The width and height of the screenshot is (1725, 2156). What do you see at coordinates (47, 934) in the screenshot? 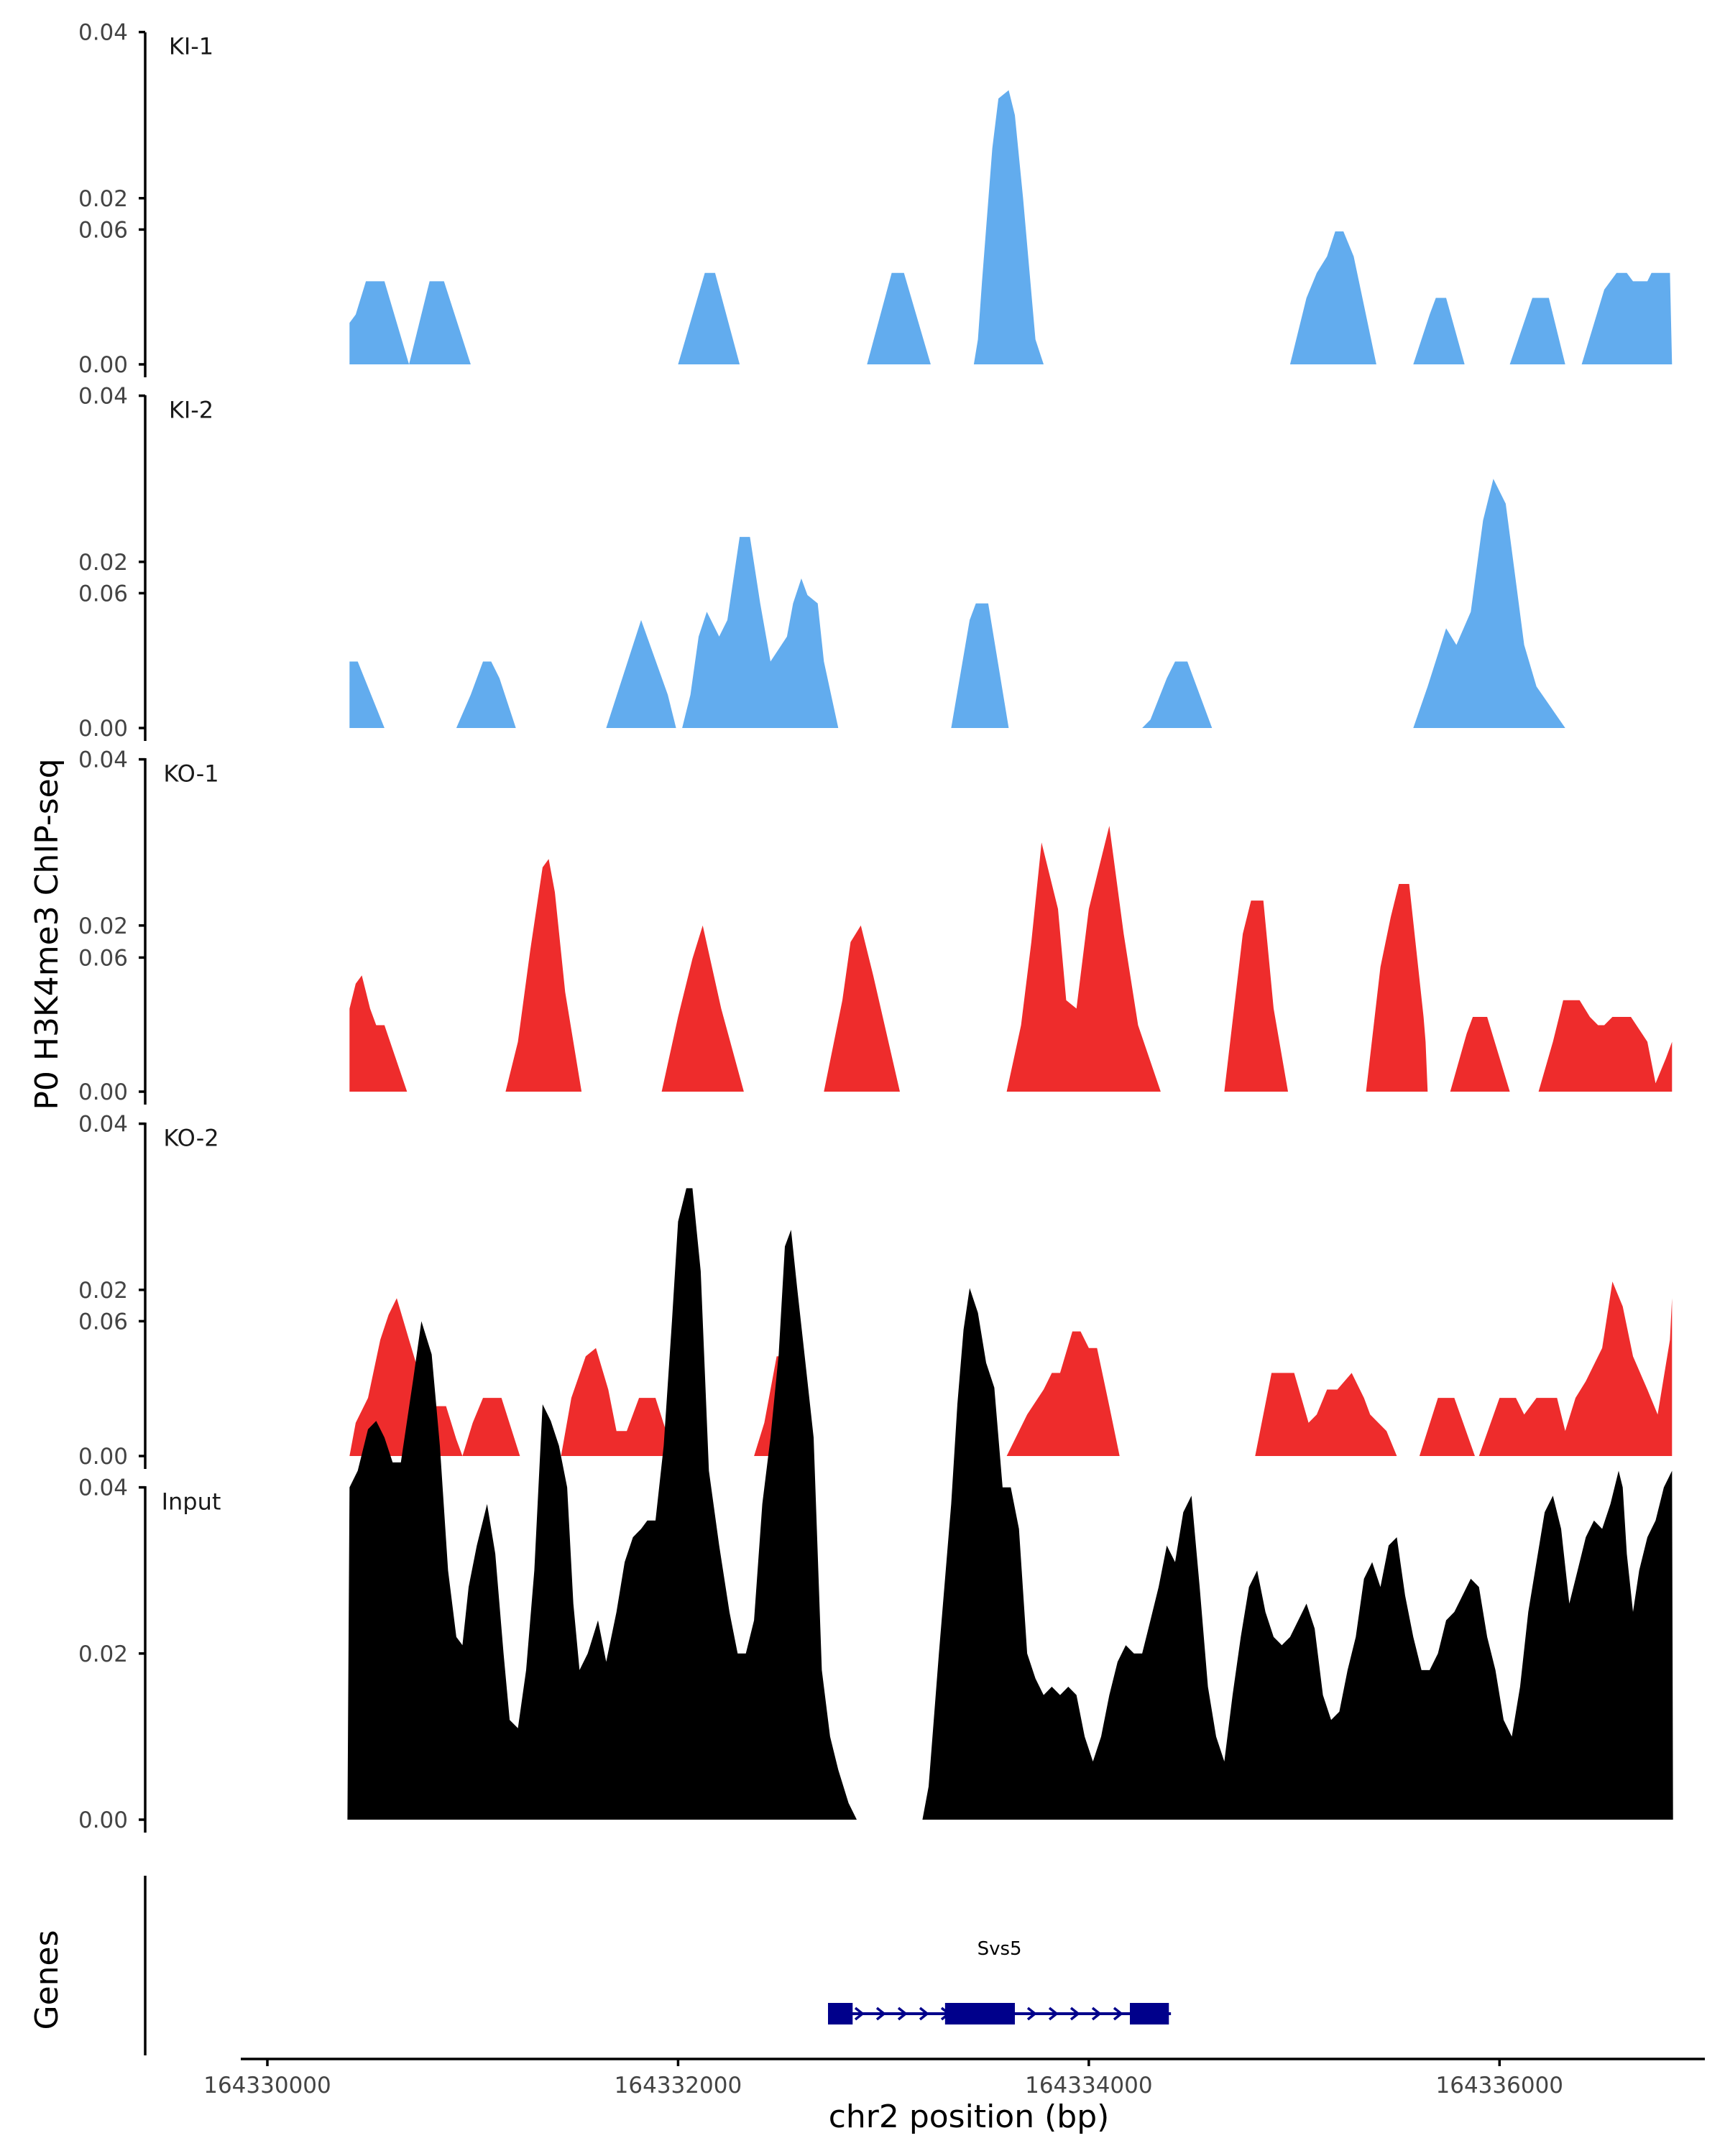
I see `y-axis-title: P0 H3K4me3 ChIP-seq` at bounding box center [47, 934].